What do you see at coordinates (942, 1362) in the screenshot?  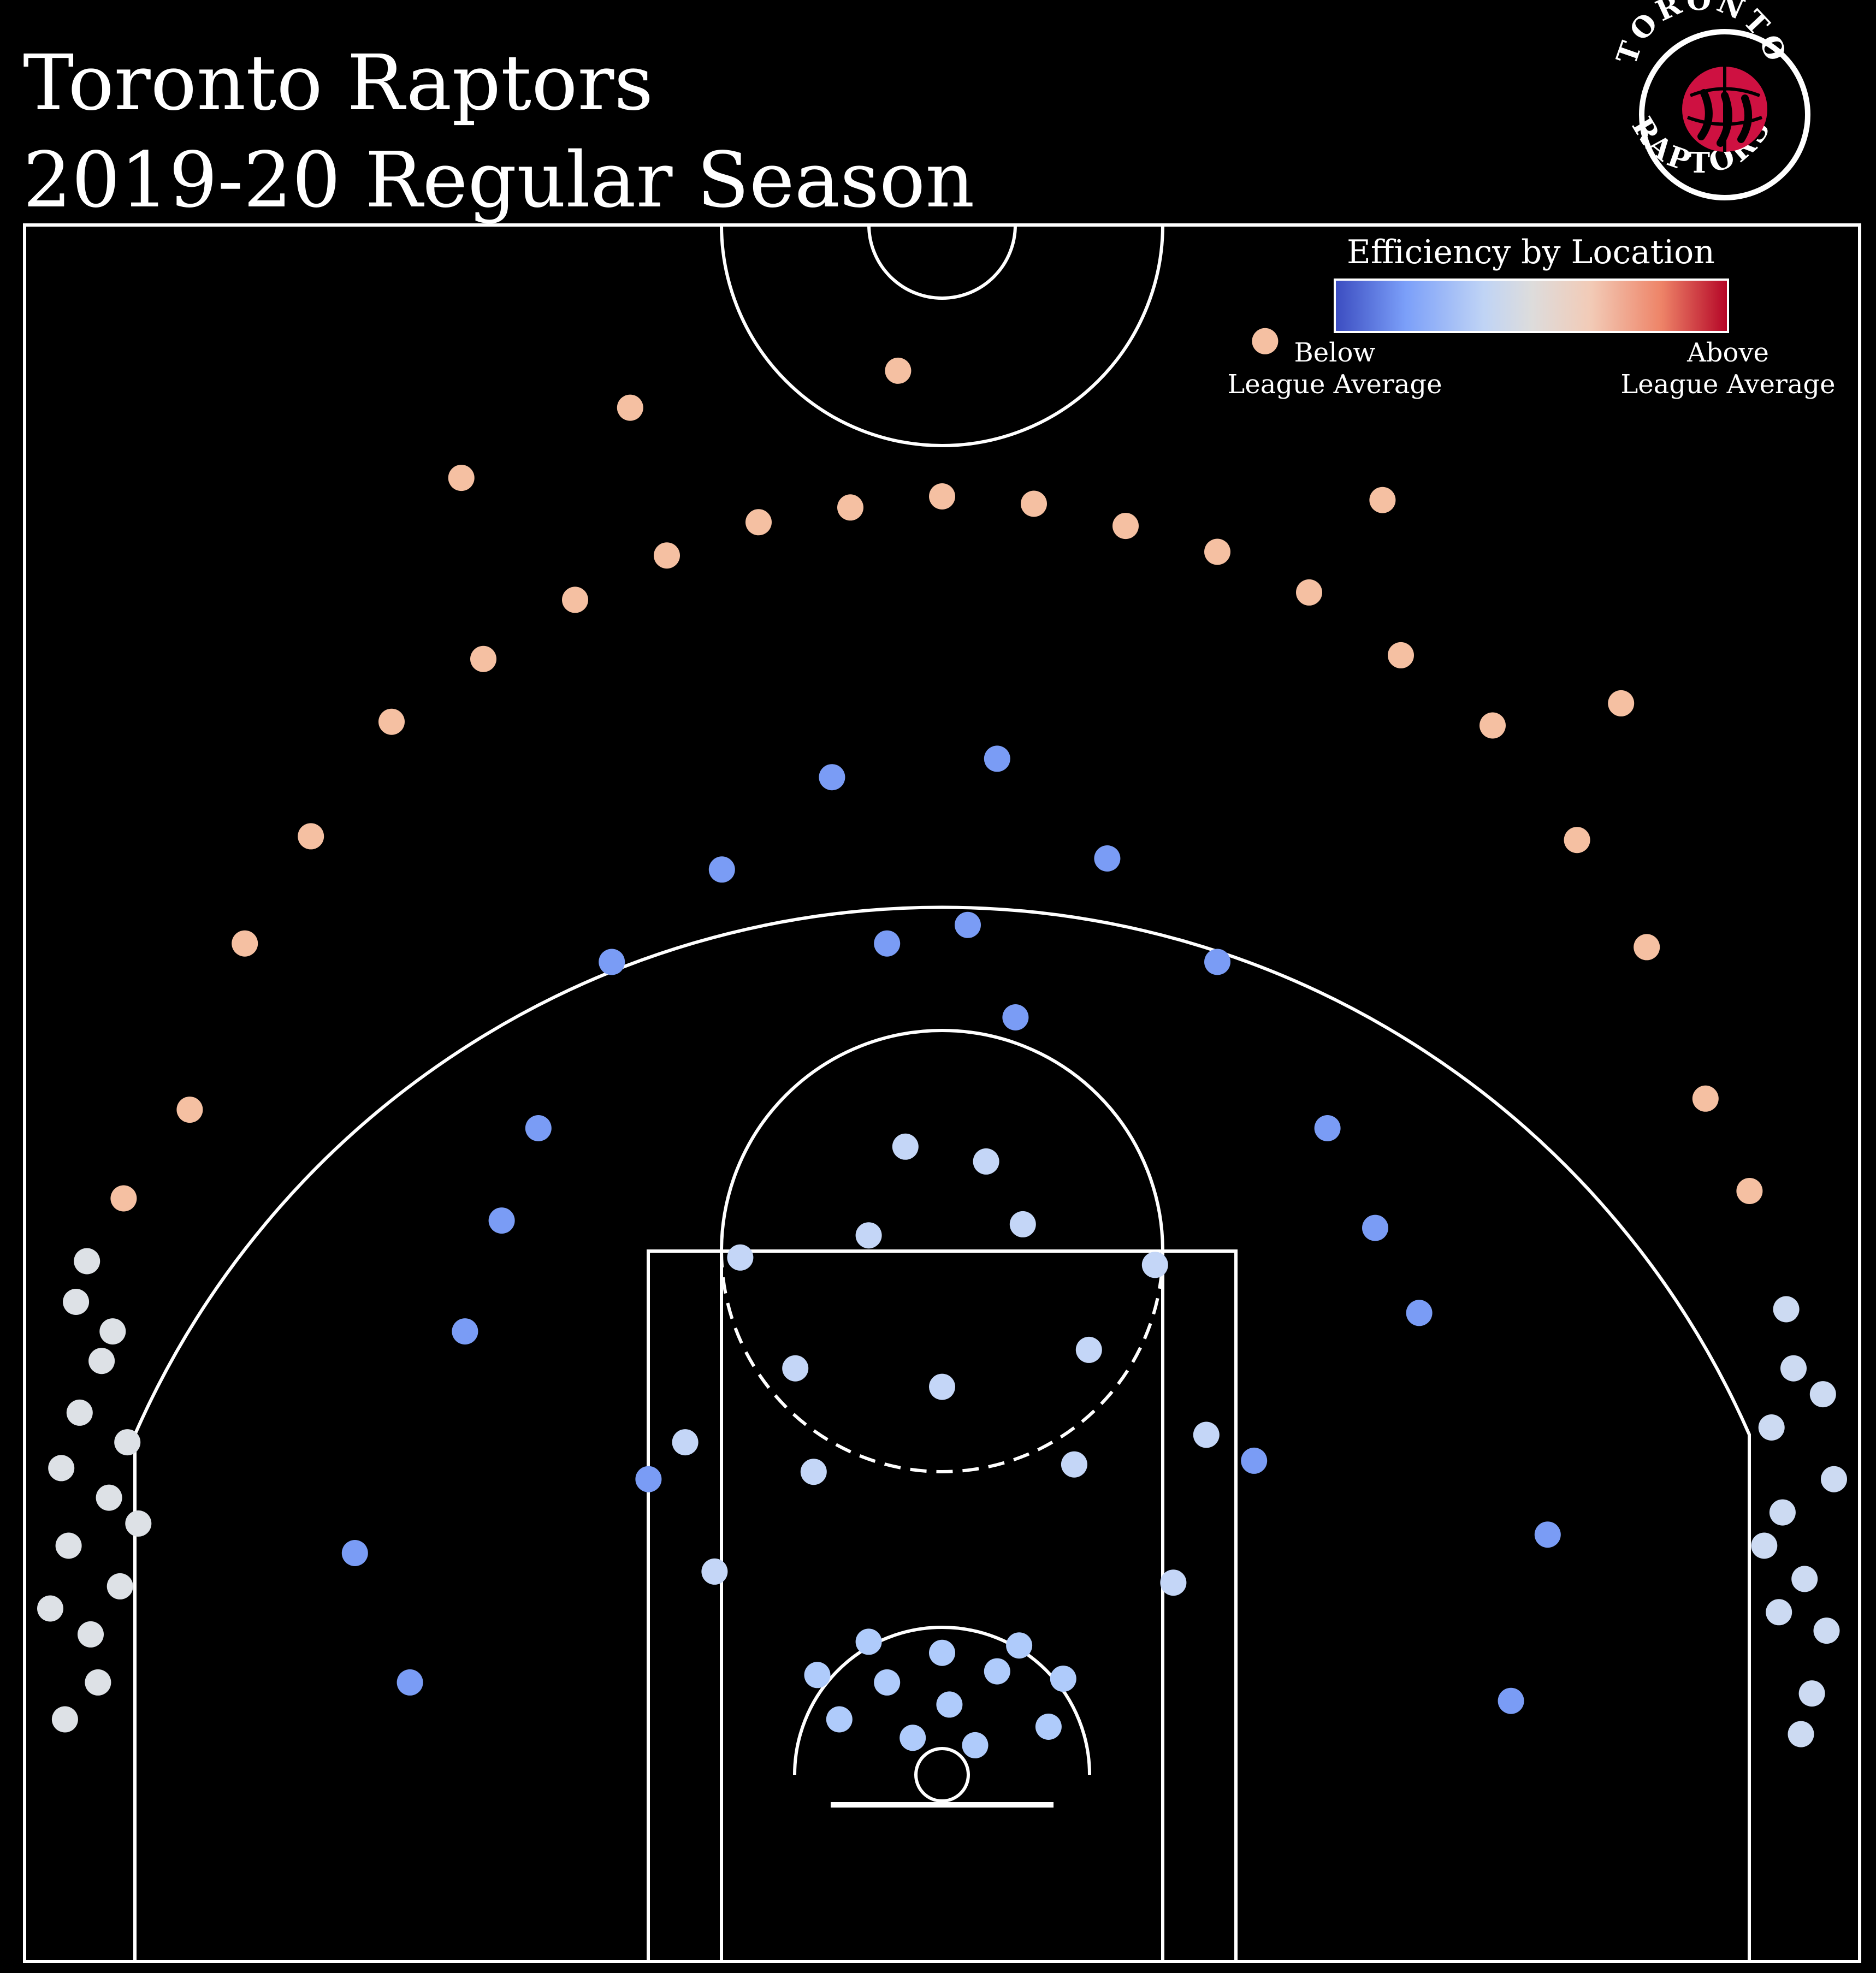 I see `free-throw-circle-bottom` at bounding box center [942, 1362].